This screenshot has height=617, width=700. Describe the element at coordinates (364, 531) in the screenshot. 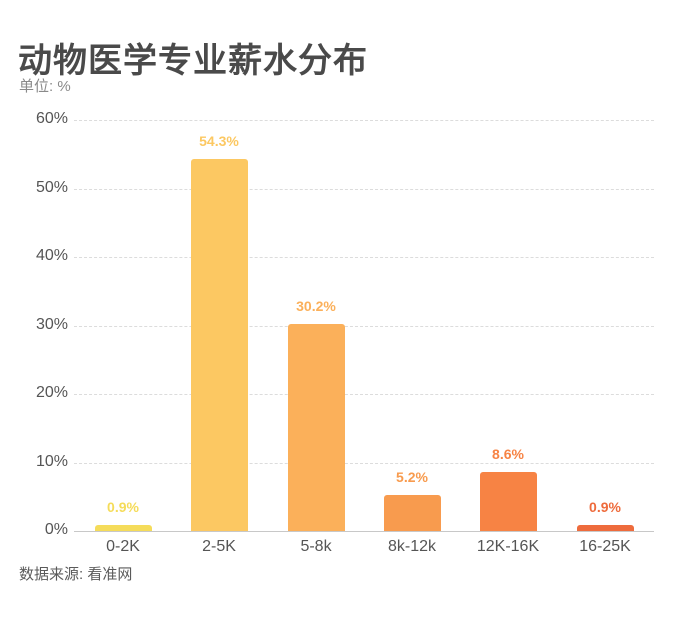

I see `x-axis-line` at that location.